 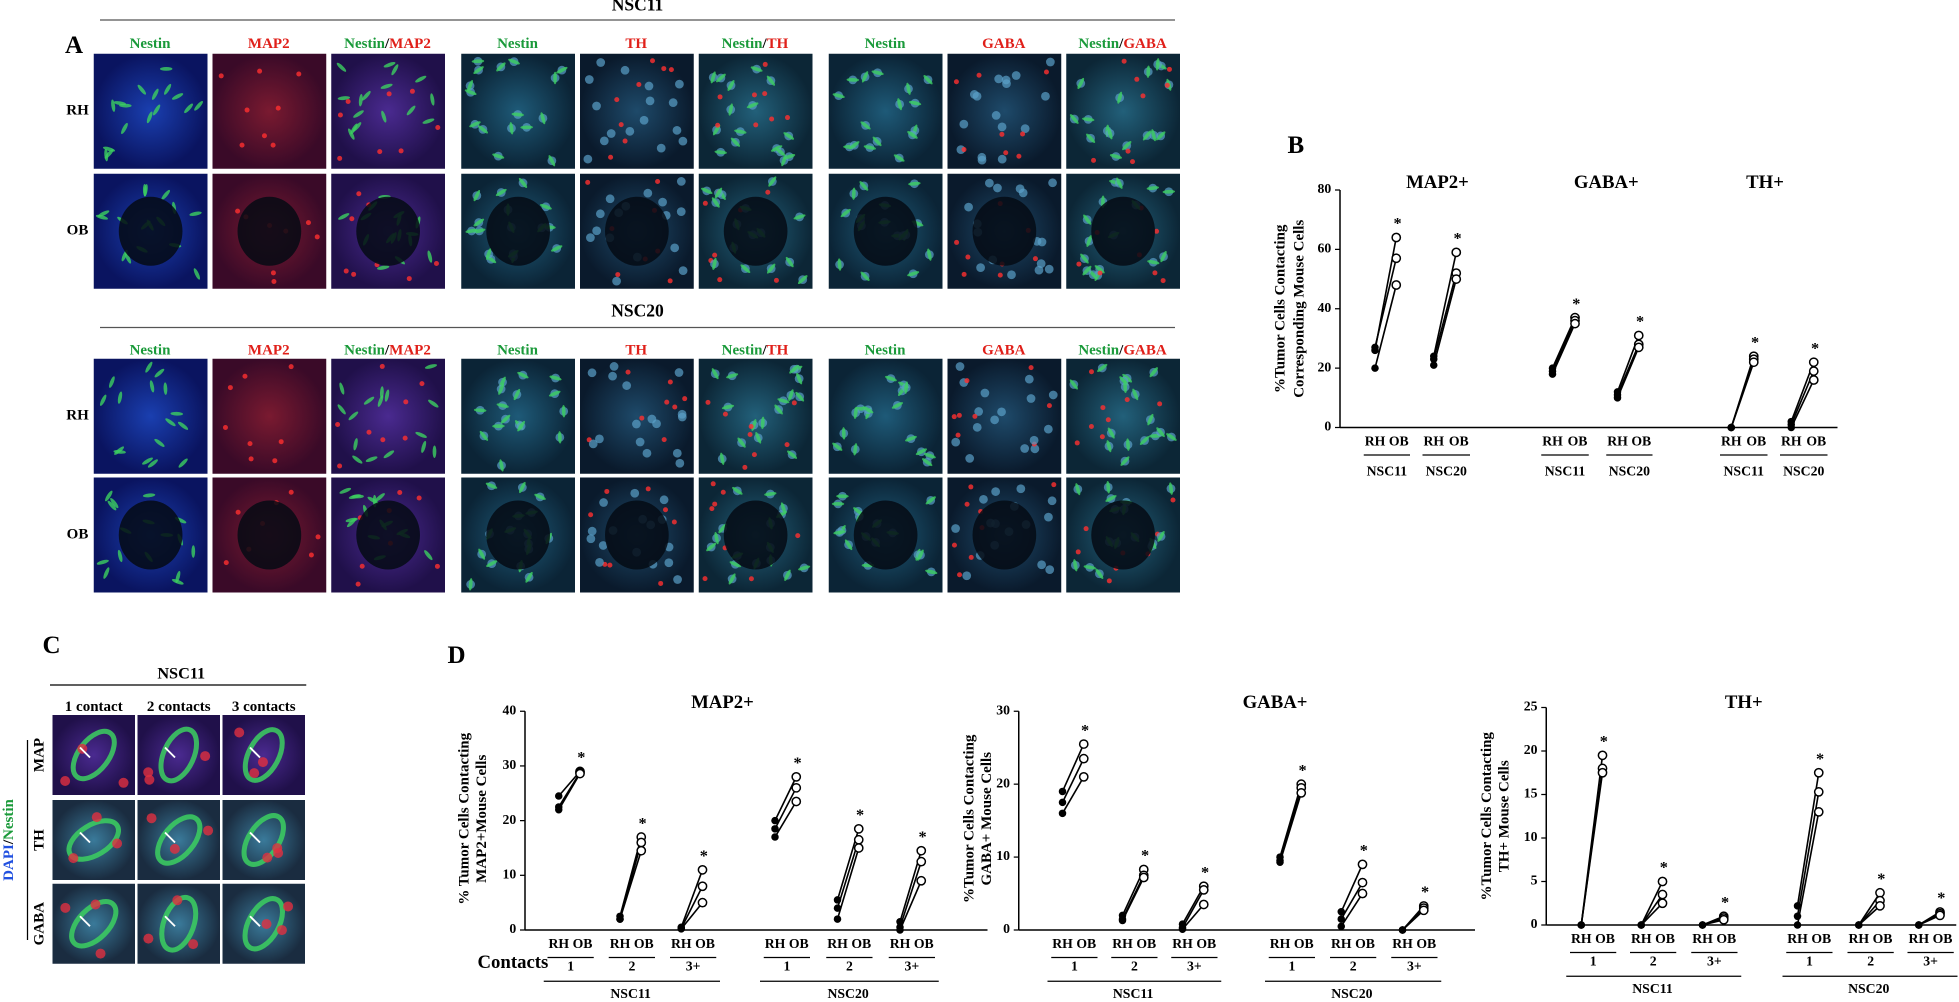 What do you see at coordinates (1122, 351) in the screenshot?
I see `column-header: Nestin/GABA` at bounding box center [1122, 351].